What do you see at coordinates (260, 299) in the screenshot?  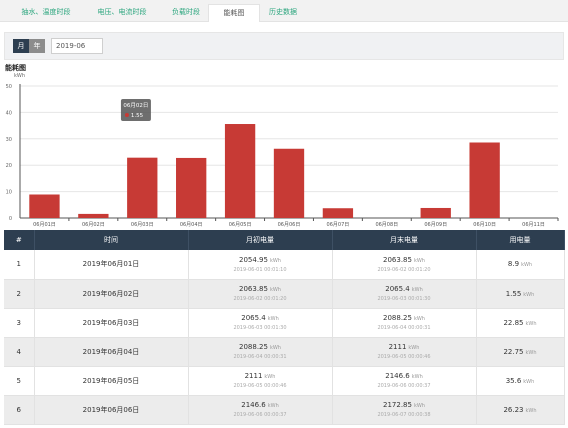 I see `start-timestamp: 2019-06-02 00:01:20` at bounding box center [260, 299].